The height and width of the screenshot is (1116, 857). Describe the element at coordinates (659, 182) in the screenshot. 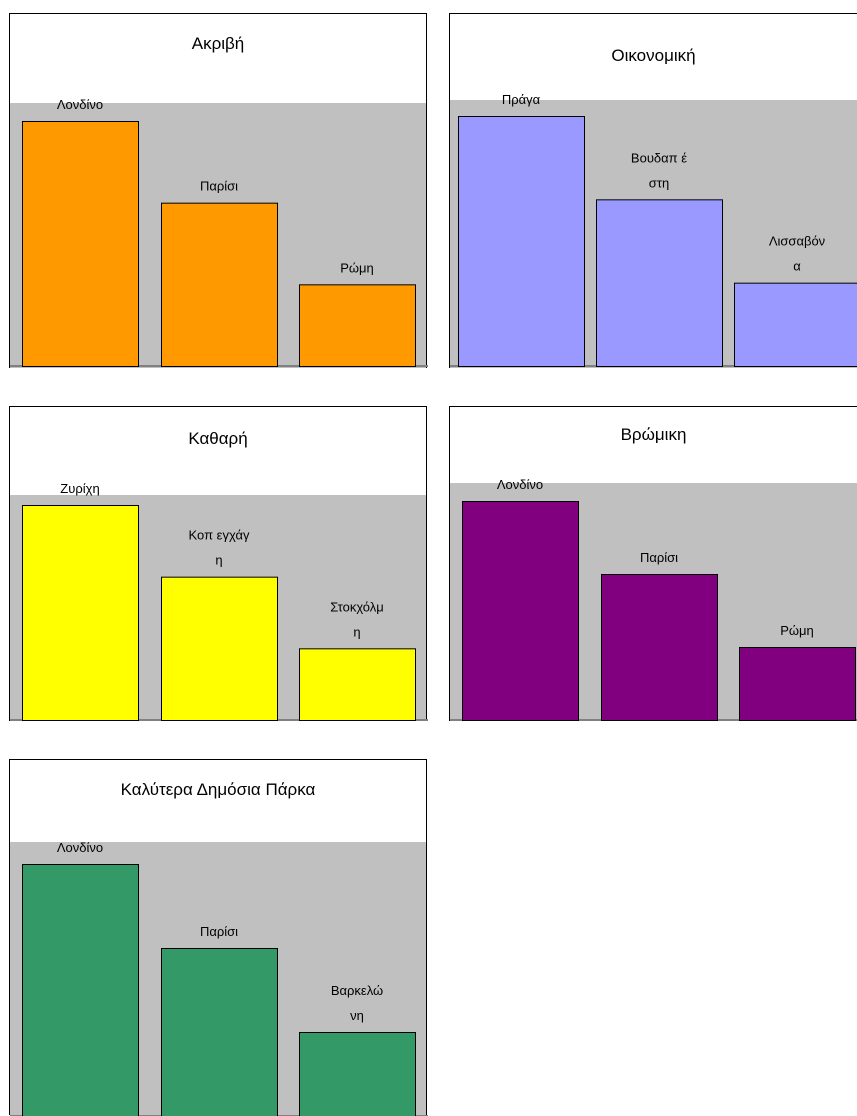

I see `bar-label-1-line-1: στη` at that location.